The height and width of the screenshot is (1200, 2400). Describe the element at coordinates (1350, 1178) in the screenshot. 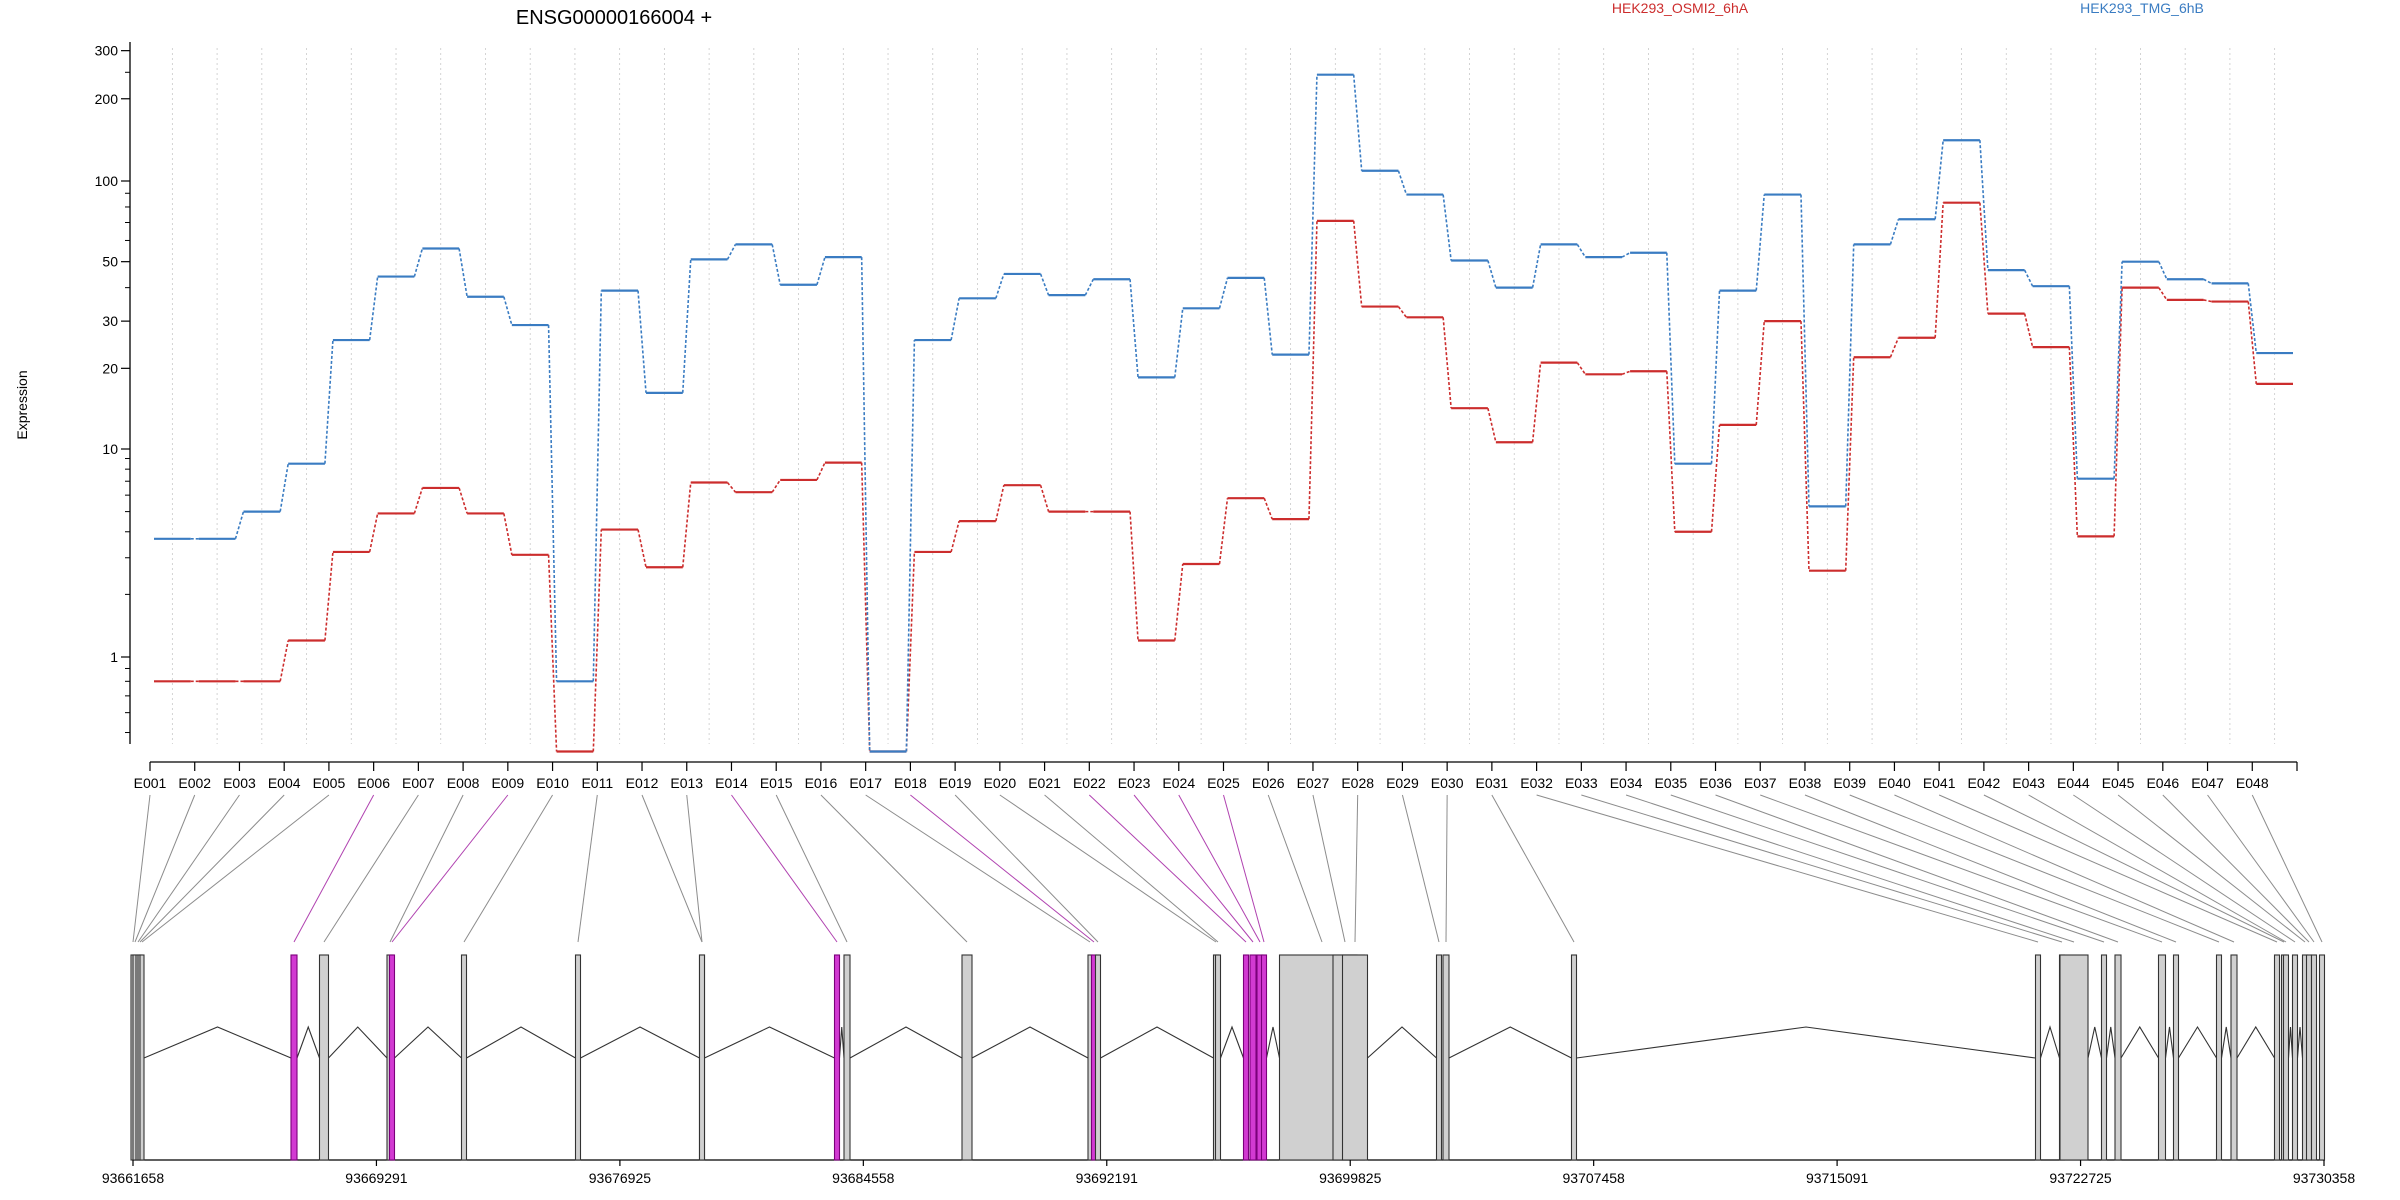

I see `genomic-tick-label: 93699825` at that location.